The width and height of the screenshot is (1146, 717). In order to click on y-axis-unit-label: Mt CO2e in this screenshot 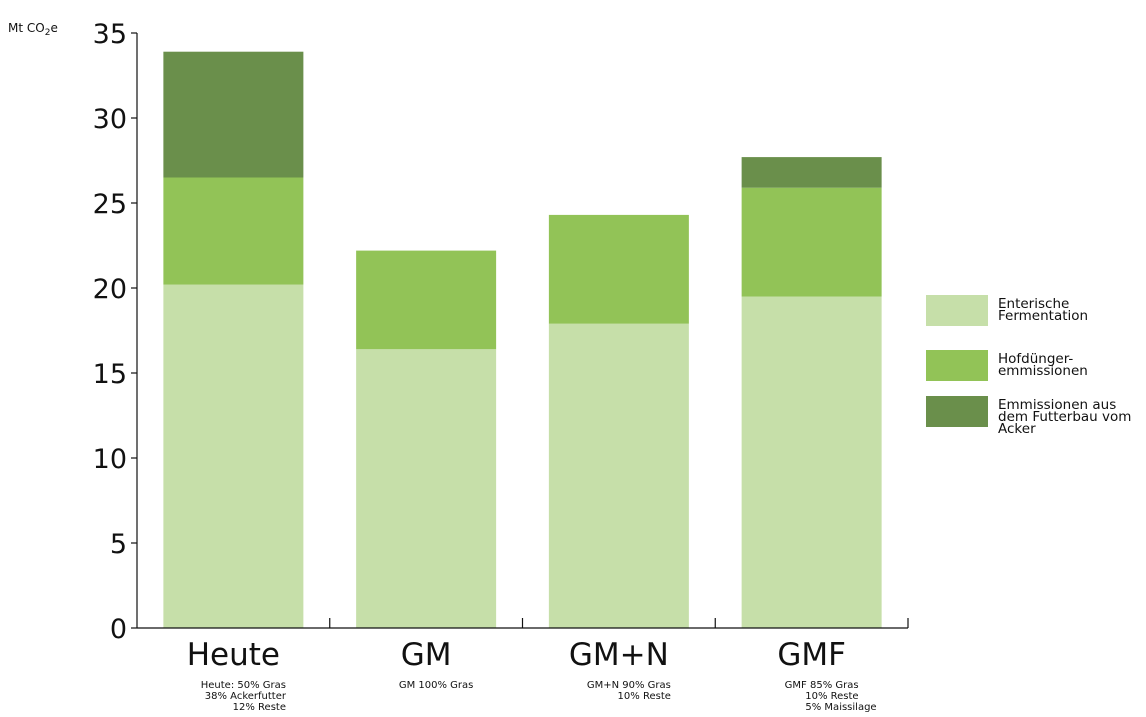, I will do `click(33, 29)`.